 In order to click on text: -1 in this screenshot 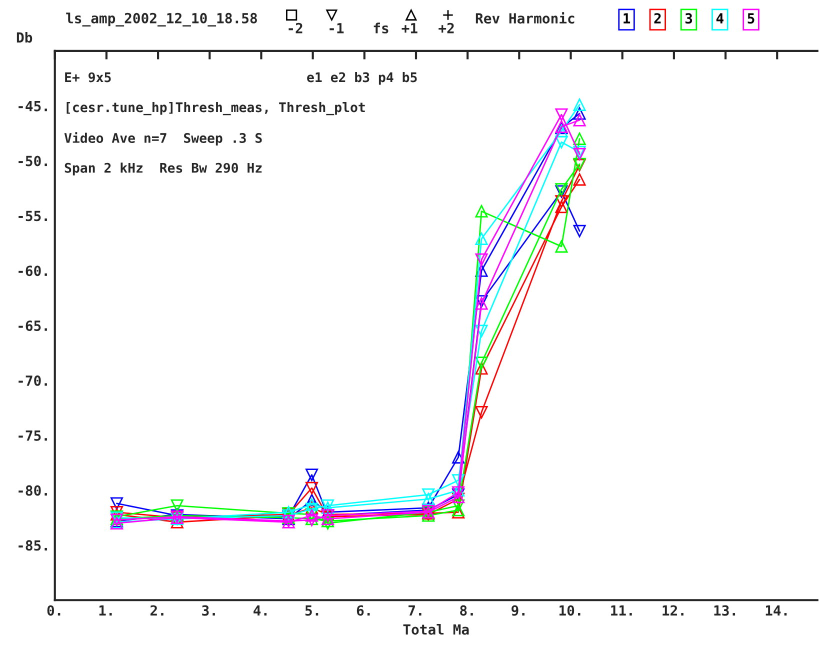, I will do `click(337, 28)`.